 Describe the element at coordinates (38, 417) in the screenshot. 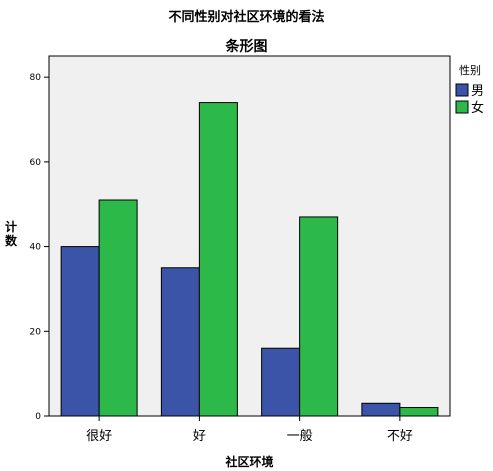

I see `y-tick-label: 0` at that location.